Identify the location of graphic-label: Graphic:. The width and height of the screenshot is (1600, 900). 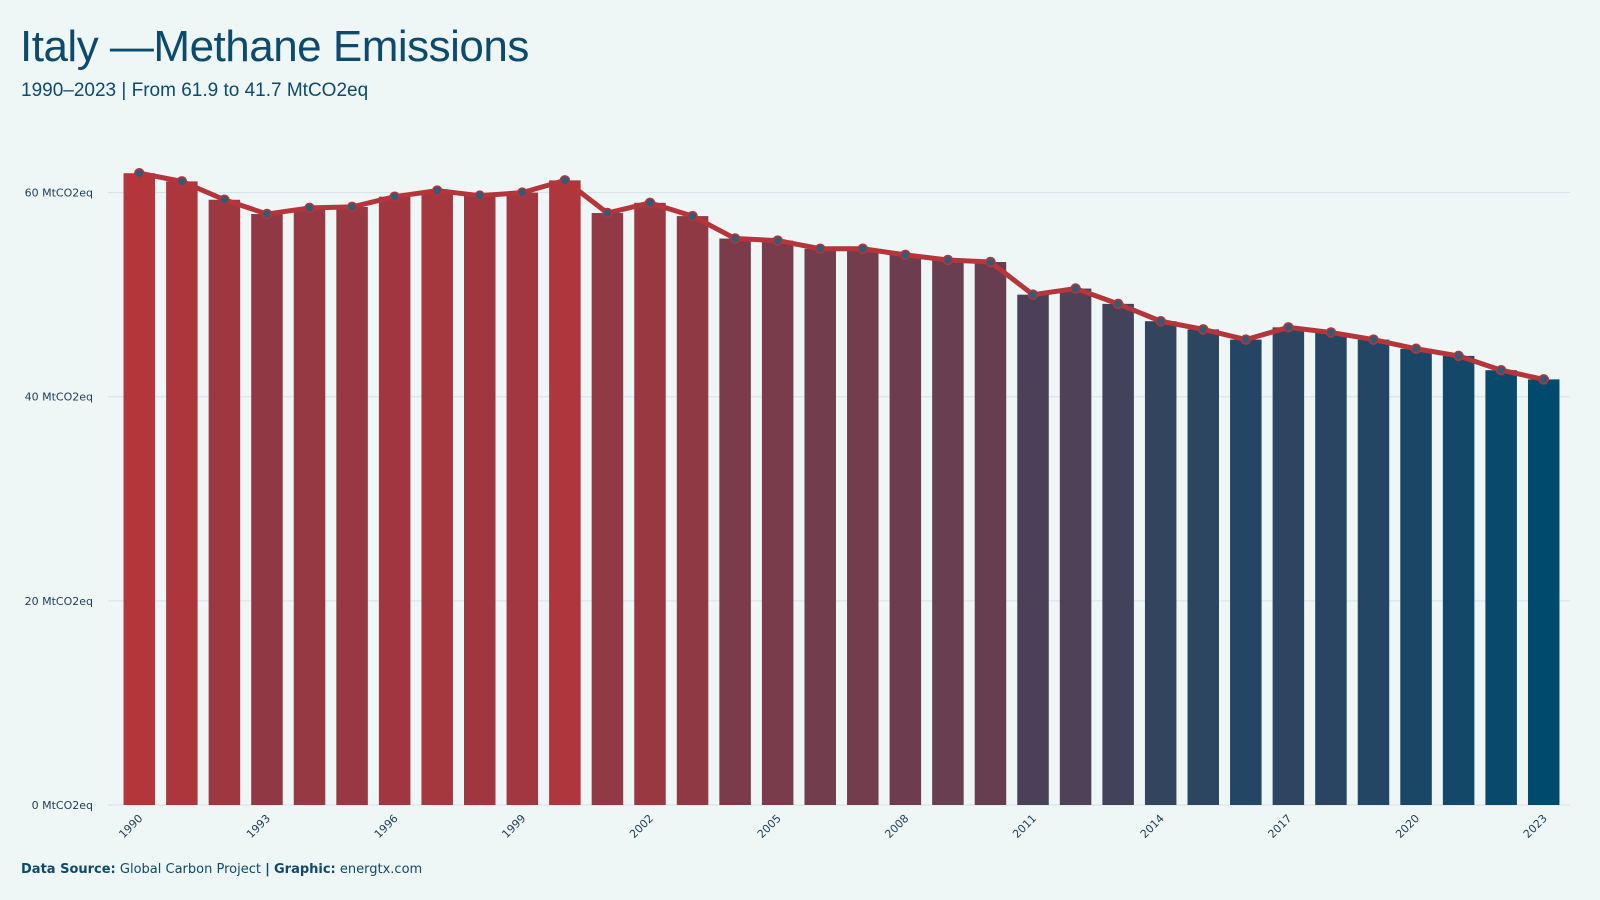
(304, 869).